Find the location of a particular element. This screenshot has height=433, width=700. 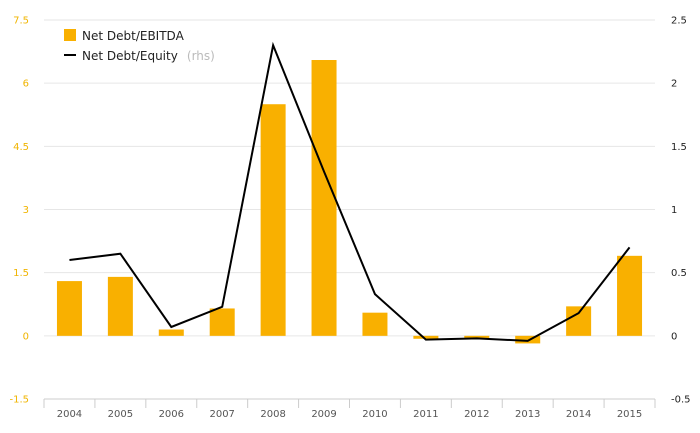

legend: Net Debt/EBITDA Net Debt/Equity (rhs) is located at coordinates (139, 46).